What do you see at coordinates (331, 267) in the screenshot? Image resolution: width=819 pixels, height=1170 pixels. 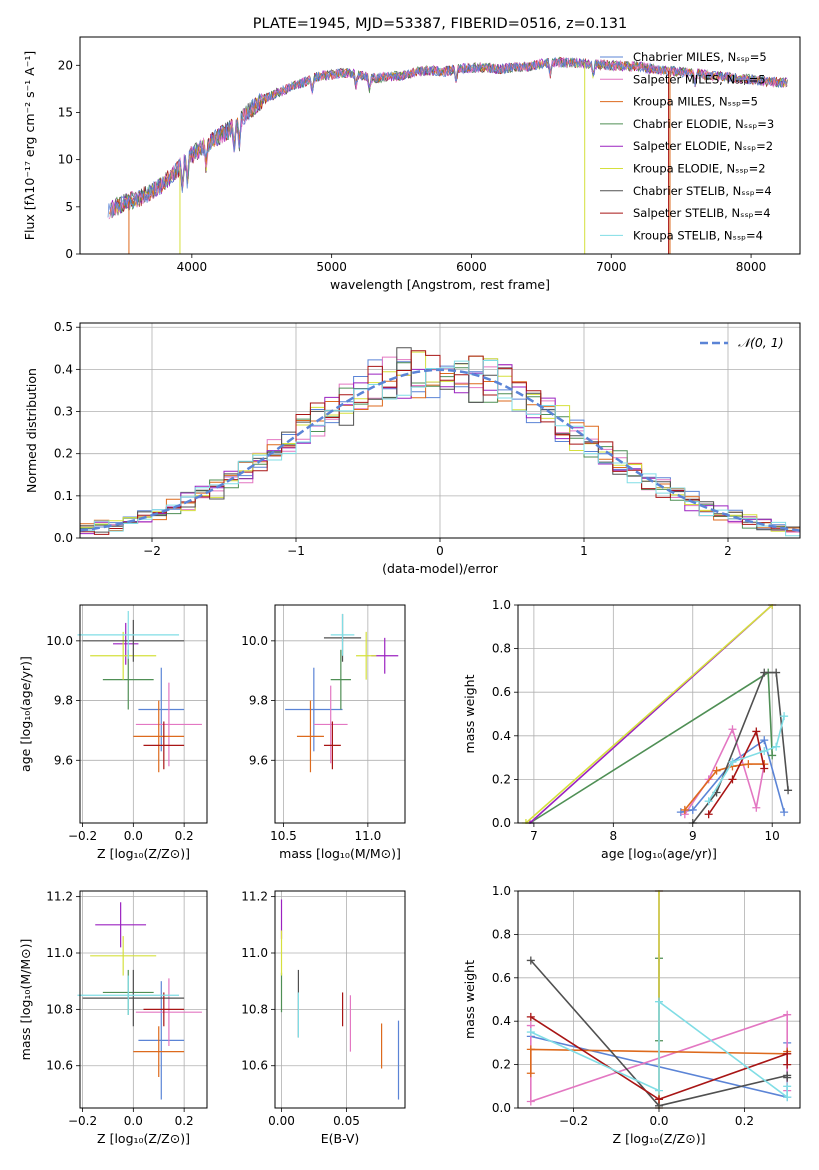 I see `x-tick-label: 5000` at bounding box center [331, 267].